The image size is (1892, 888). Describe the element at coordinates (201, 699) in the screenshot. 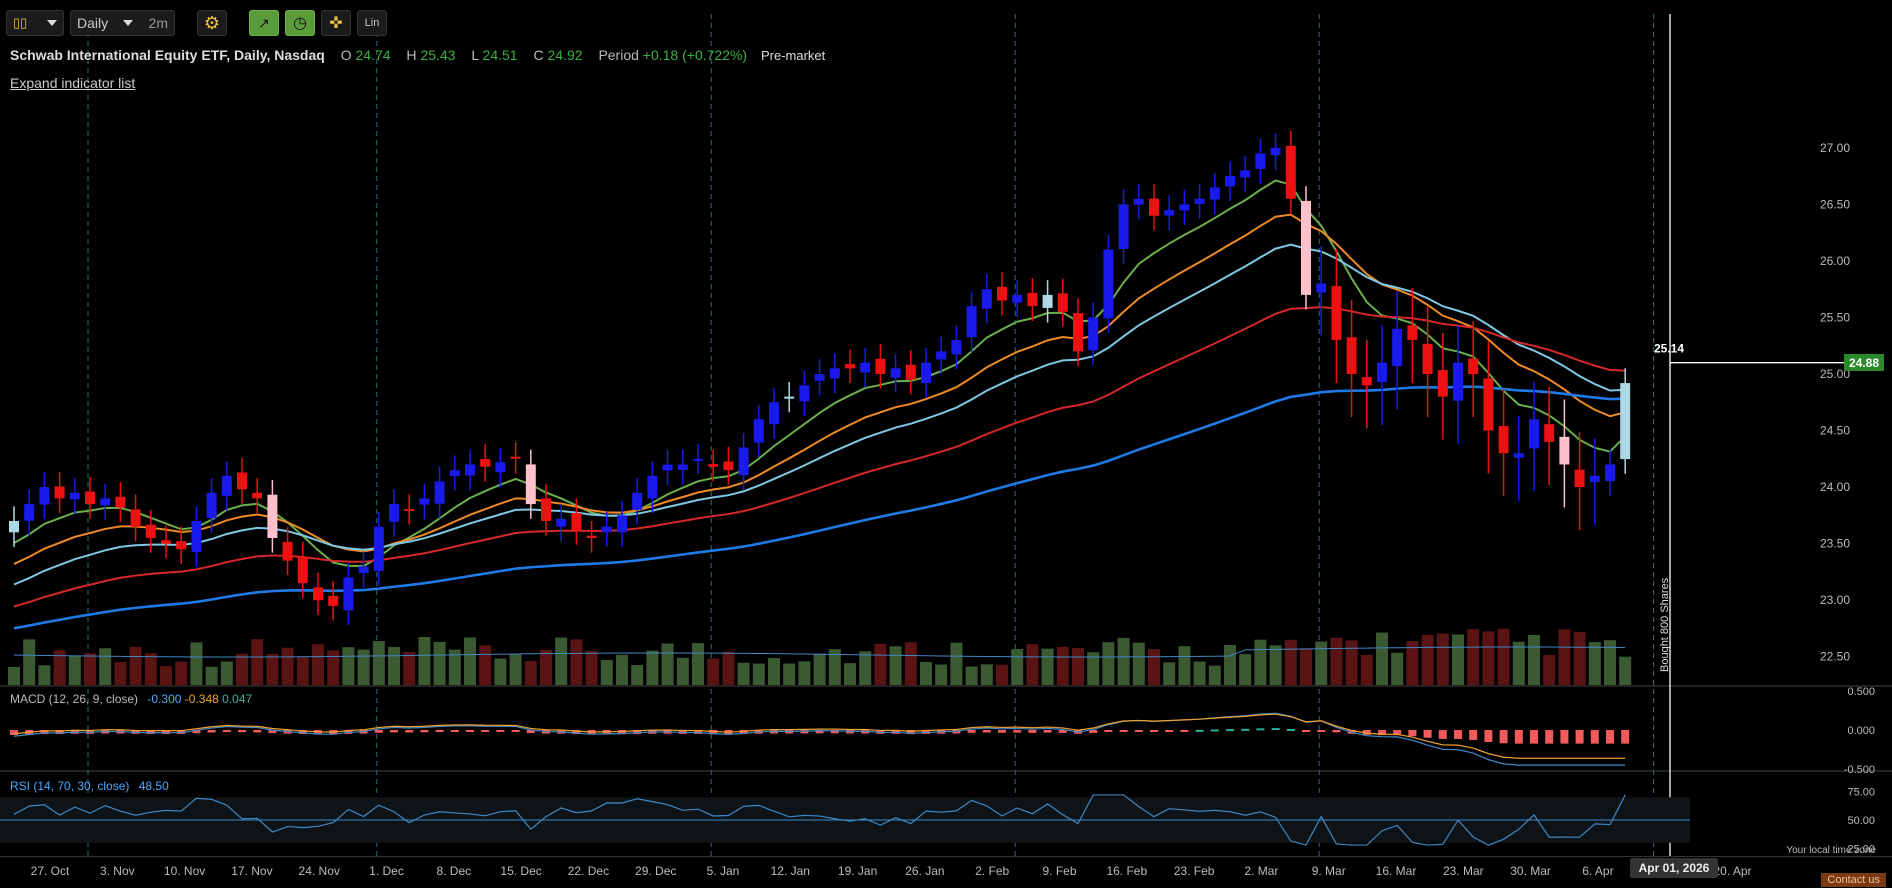

I see `macd-signal-value: -0.348` at that location.